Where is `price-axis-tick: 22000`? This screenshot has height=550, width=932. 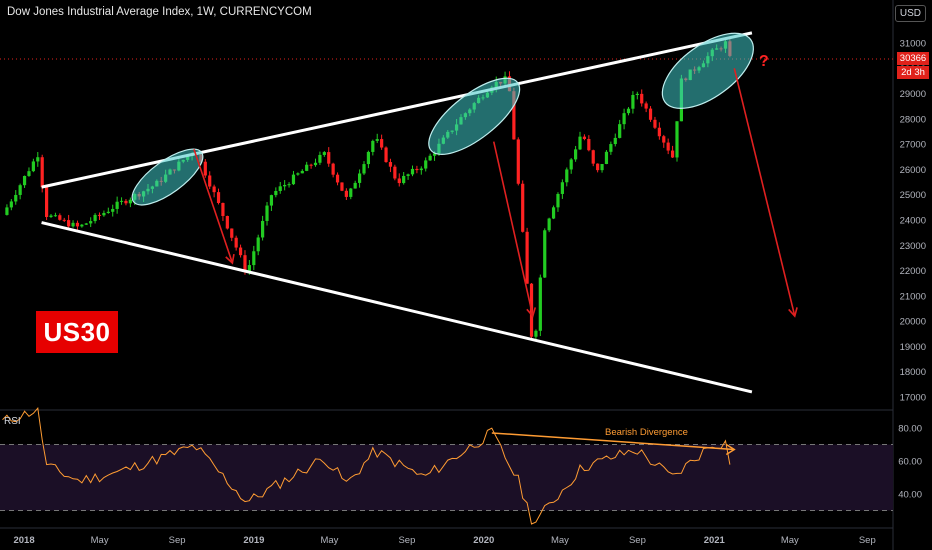 price-axis-tick: 22000 is located at coordinates (913, 271).